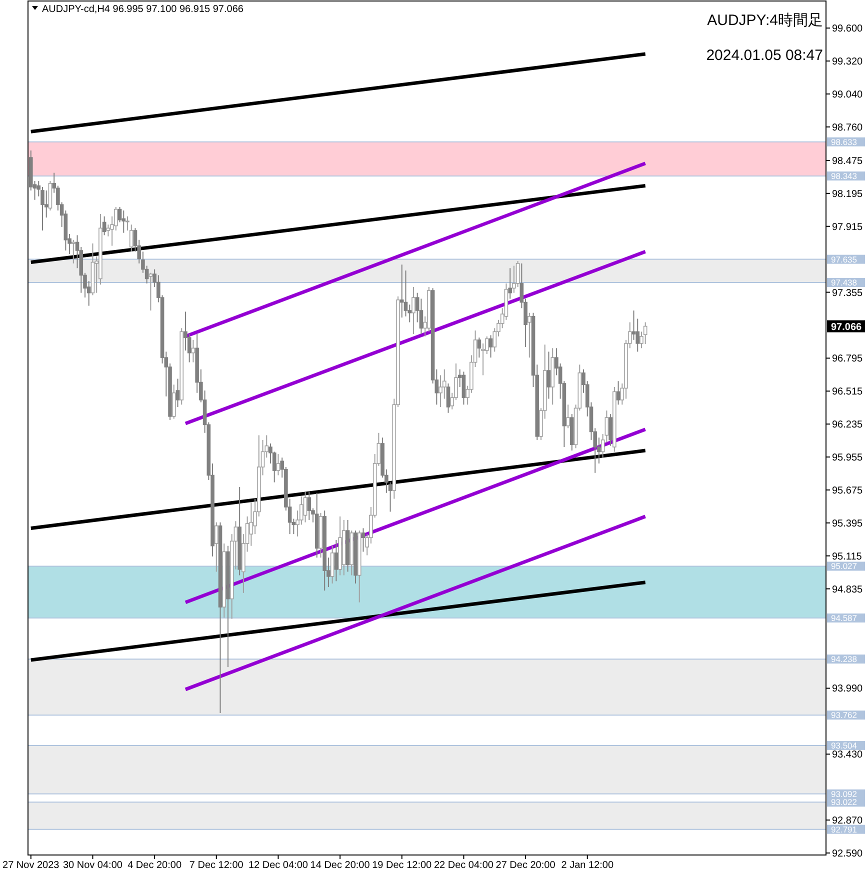  I want to click on annotation: AUDJPY:4時間足, so click(765, 20).